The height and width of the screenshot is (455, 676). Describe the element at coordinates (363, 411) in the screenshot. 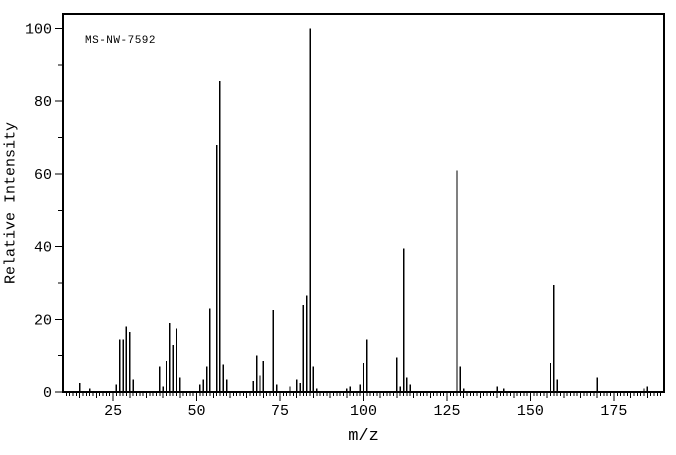

I see `x-tick-label: 100` at that location.